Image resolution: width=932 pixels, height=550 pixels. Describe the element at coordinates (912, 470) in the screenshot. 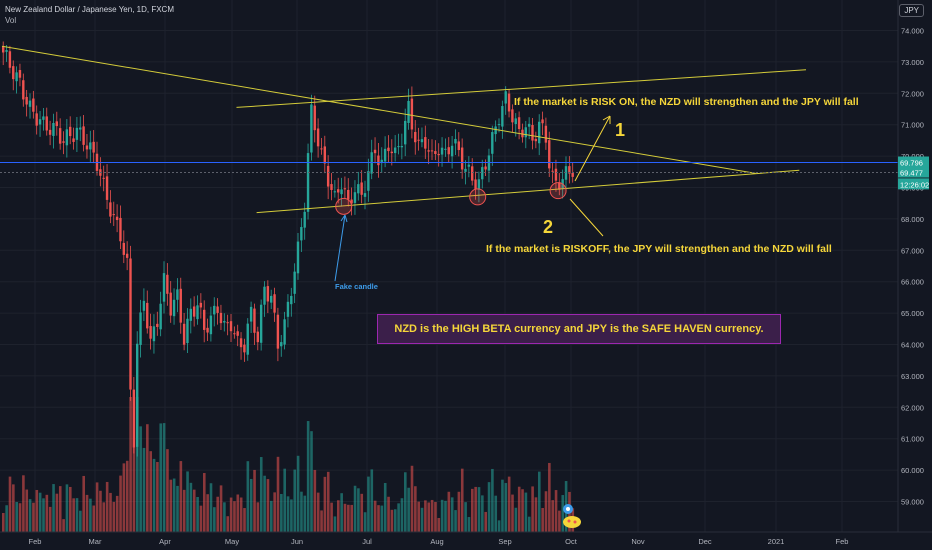

I see `y-tick-label: 60.000` at that location.